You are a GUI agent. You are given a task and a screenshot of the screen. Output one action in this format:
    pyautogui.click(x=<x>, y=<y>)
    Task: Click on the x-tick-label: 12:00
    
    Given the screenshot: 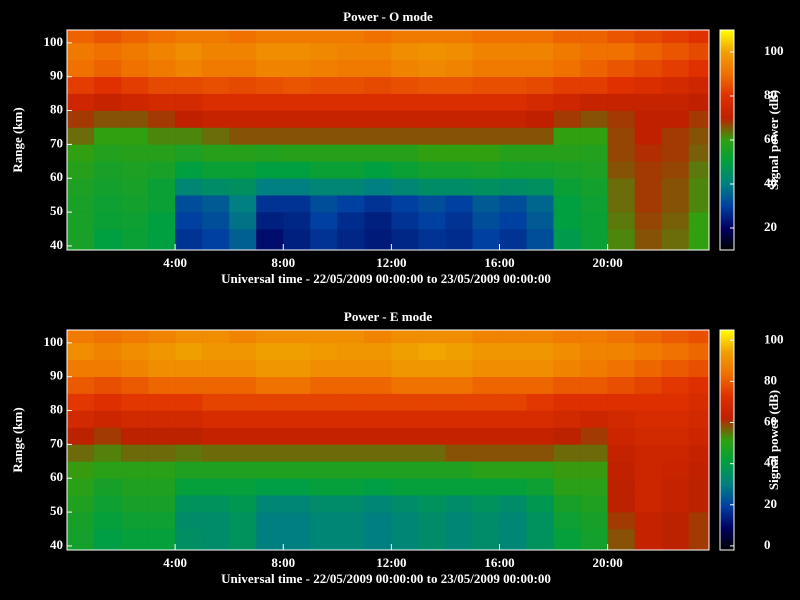 What is the action you would take?
    pyautogui.click(x=391, y=562)
    